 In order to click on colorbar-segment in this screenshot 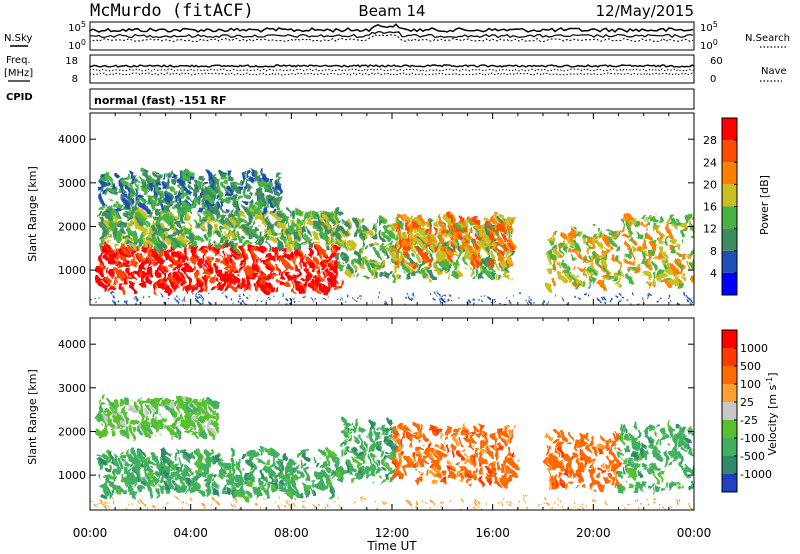, I will do `click(729, 129)`.